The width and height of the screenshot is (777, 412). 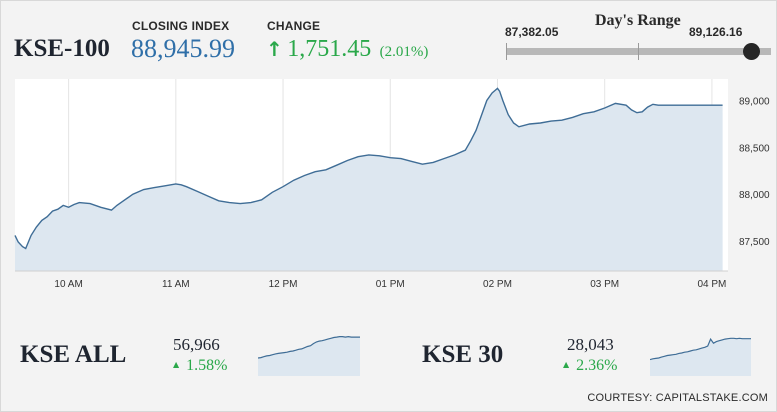 What do you see at coordinates (638, 51) in the screenshot?
I see `days-range-tick-mid` at bounding box center [638, 51].